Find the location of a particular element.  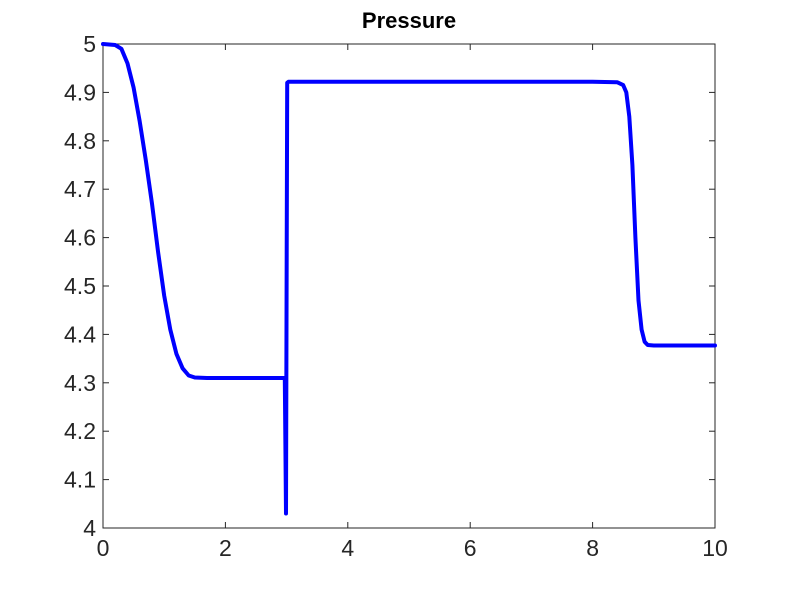

y-tick-label: 4.9 is located at coordinates (80, 92).